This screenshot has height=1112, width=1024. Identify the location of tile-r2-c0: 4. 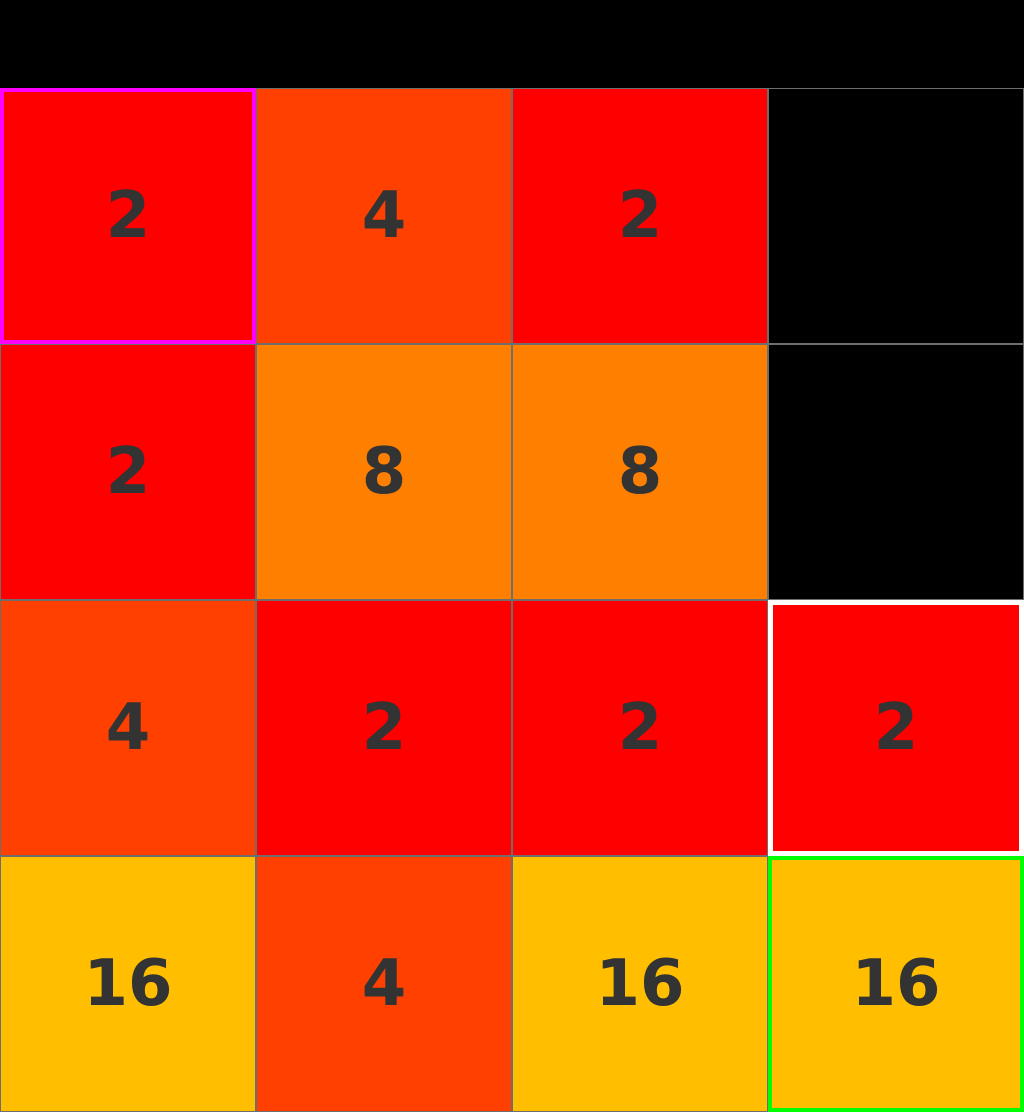
(128, 728).